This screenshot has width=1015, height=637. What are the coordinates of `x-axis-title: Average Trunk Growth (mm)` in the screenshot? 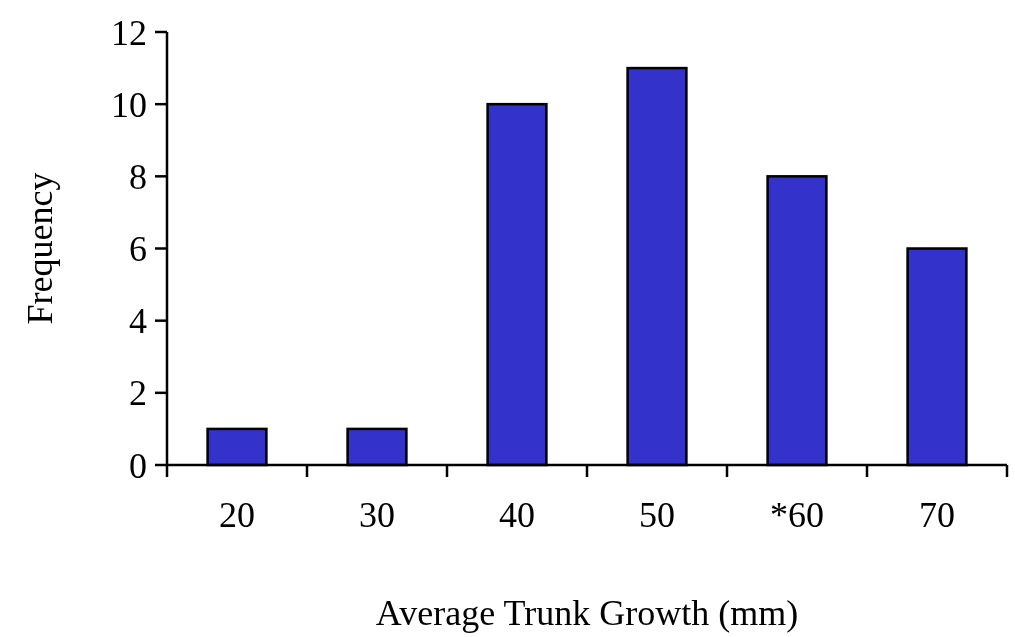 It's located at (587, 613).